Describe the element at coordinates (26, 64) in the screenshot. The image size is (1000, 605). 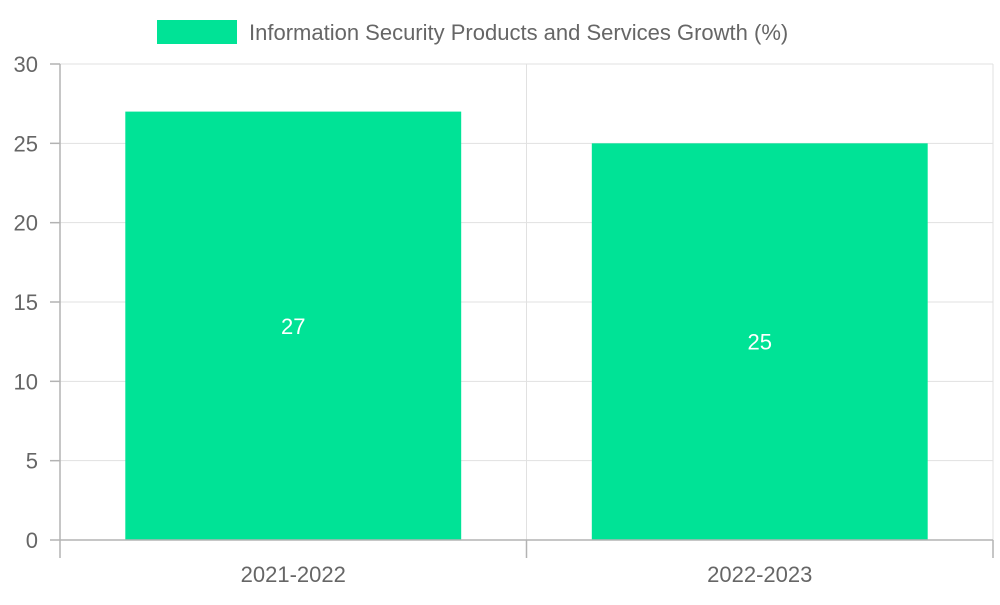
I see `y-tick-label: 30` at that location.